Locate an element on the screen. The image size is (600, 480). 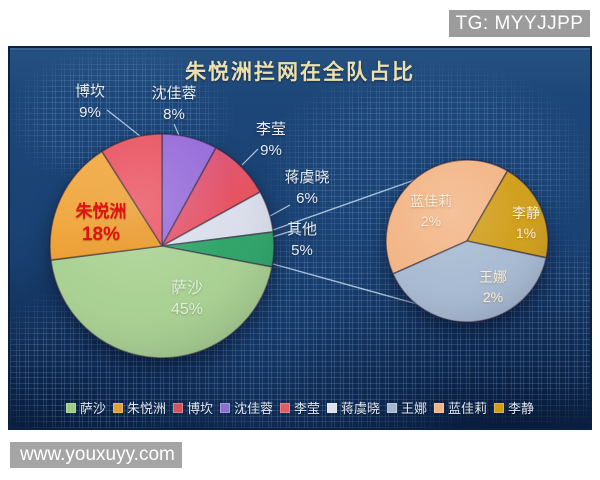
pie-label-name: 其他 is located at coordinates (302, 229).